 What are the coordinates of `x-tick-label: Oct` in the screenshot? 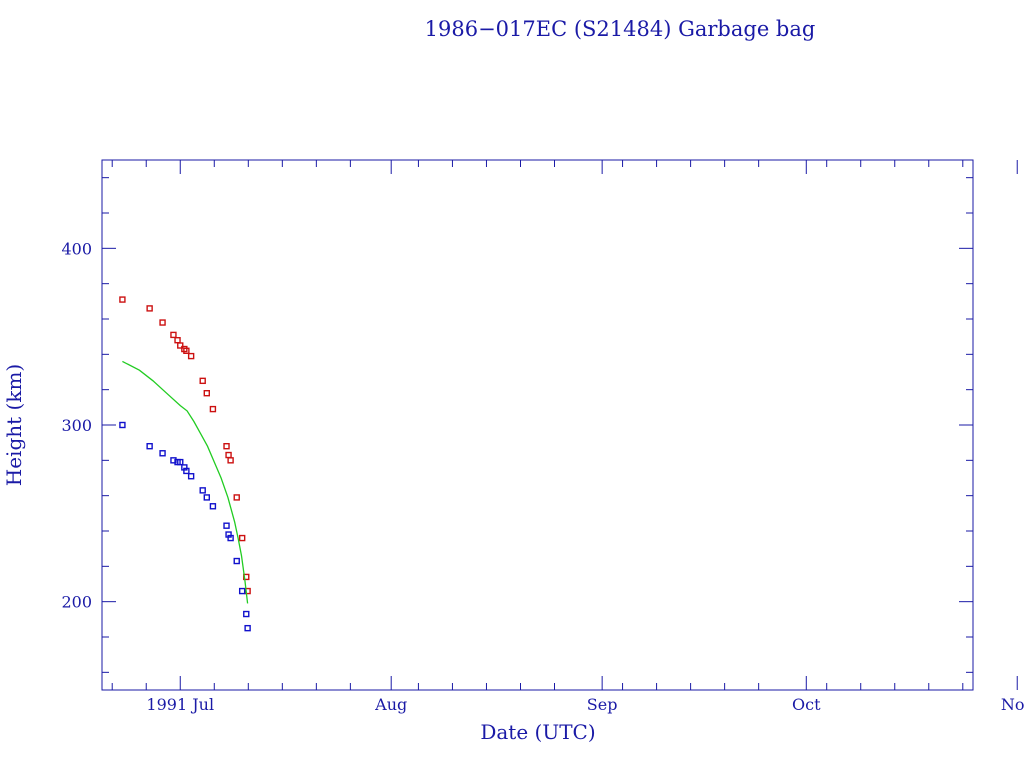 It's located at (806, 704).